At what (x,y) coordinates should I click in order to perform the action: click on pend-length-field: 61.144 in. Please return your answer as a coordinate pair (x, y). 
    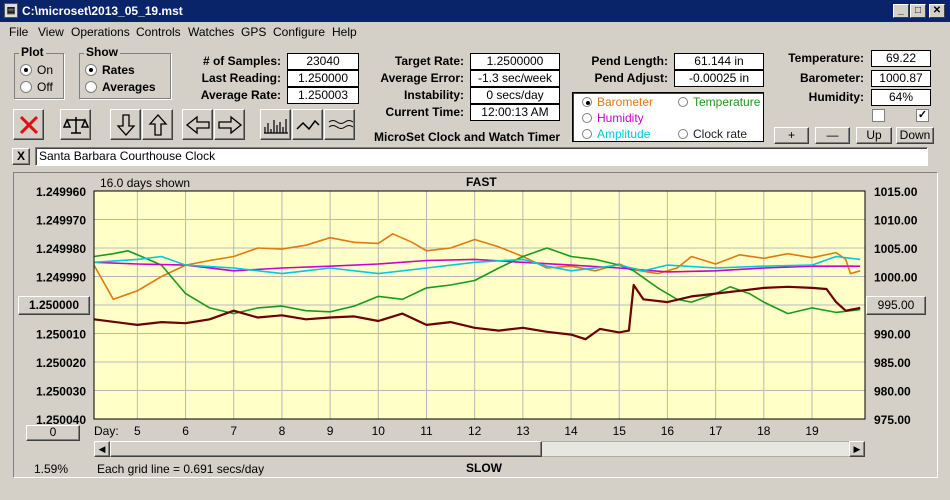
    Looking at the image, I should click on (719, 61).